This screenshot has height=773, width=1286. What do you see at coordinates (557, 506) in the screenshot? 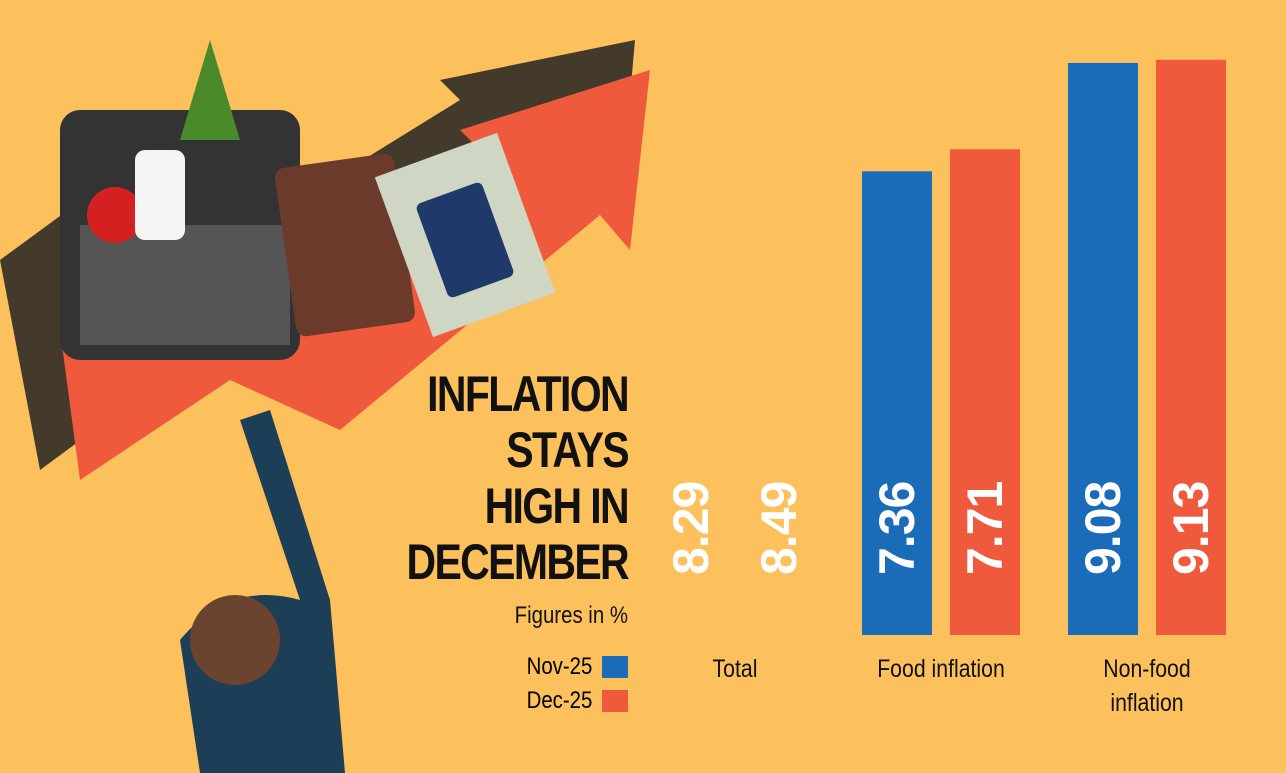
I see `title-line: HIGH IN` at bounding box center [557, 506].